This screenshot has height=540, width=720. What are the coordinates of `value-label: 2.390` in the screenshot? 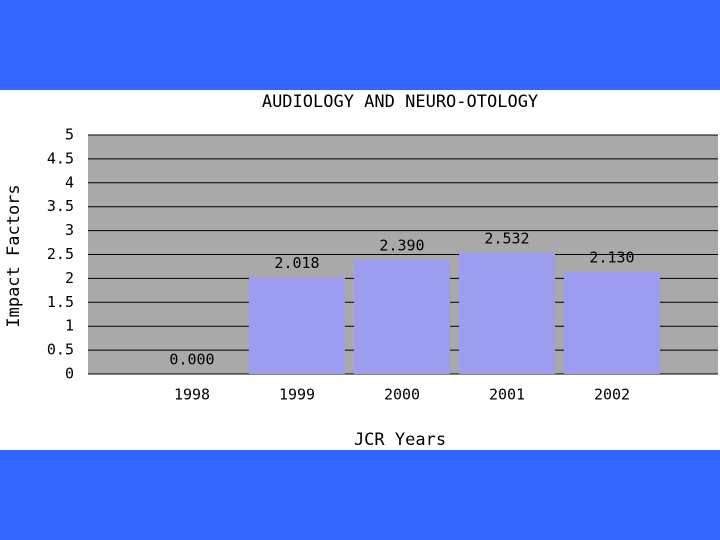 It's located at (401, 245).